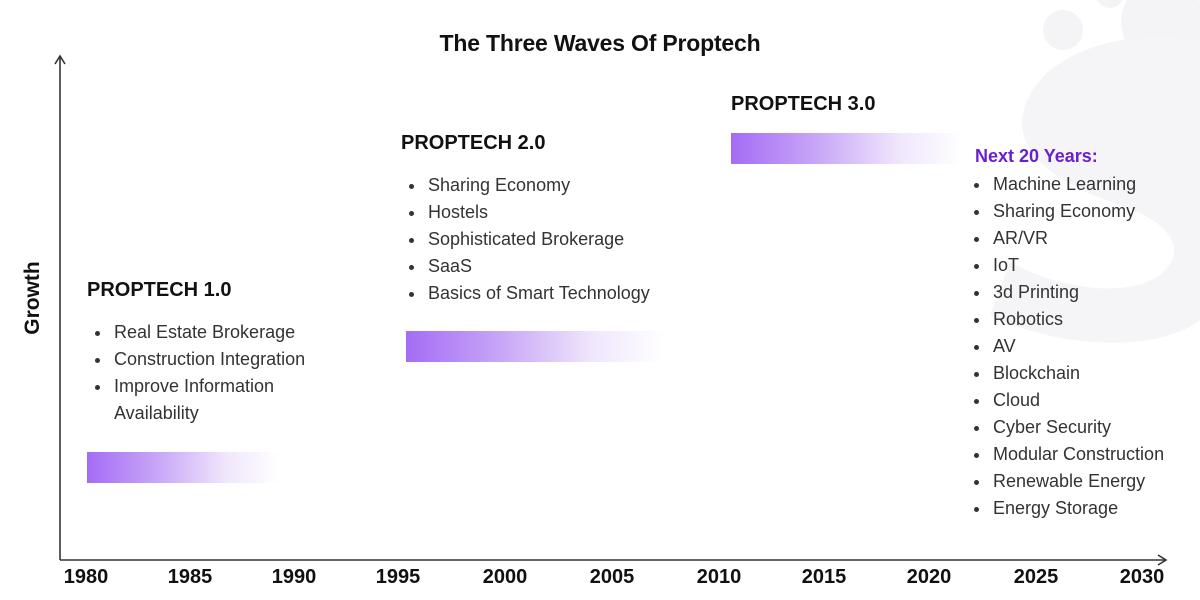 The height and width of the screenshot is (600, 1200). Describe the element at coordinates (1078, 319) in the screenshot. I see `list-item: Robotics` at that location.